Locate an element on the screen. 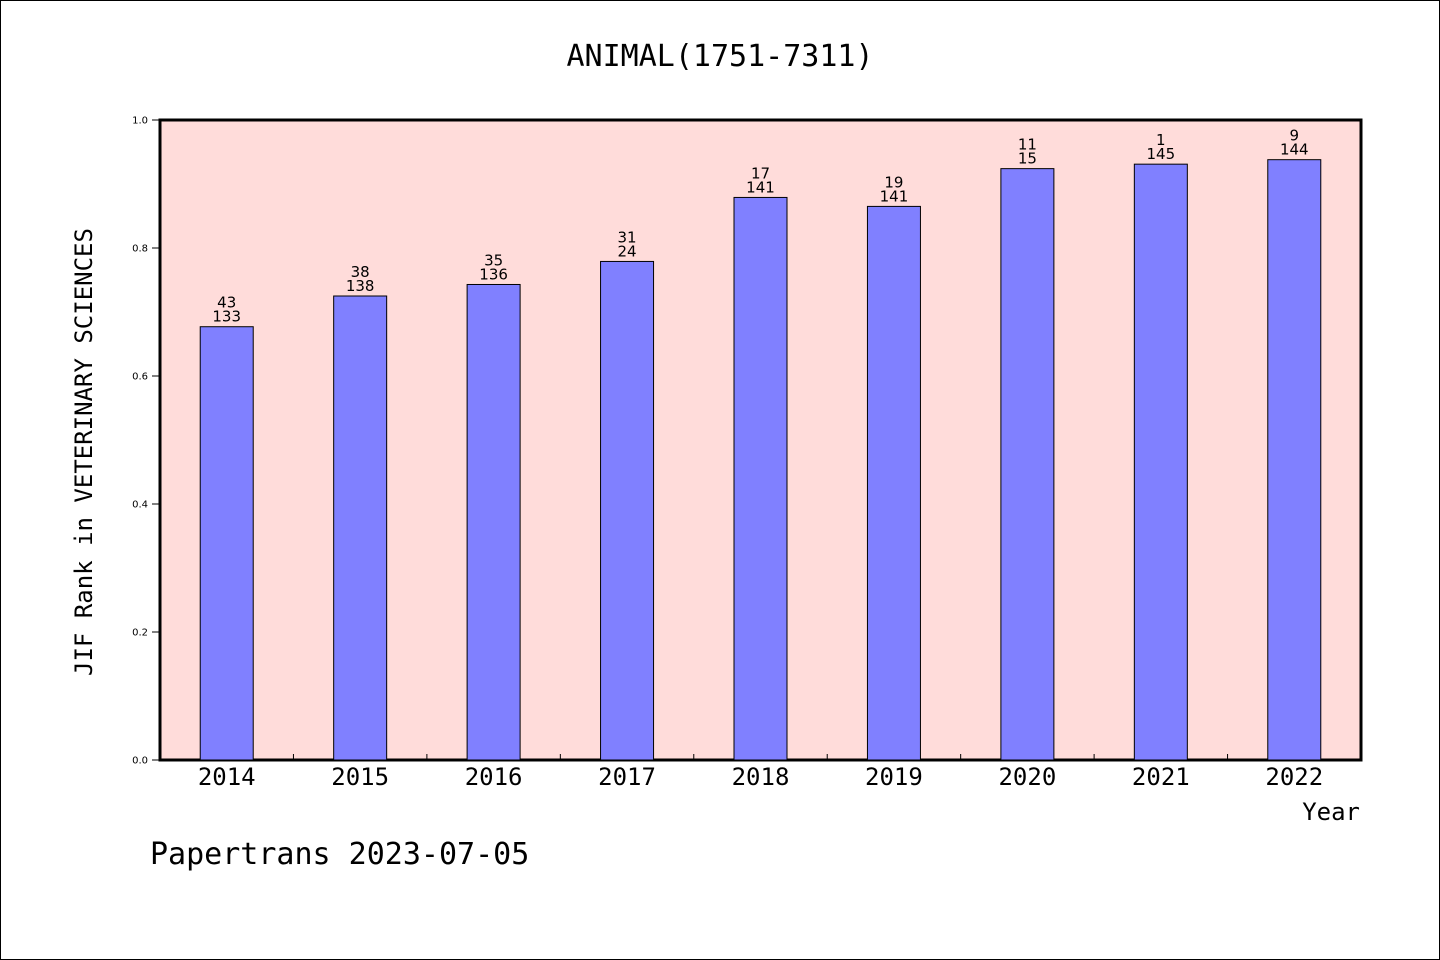  bar-label-top: 31 is located at coordinates (627, 237).